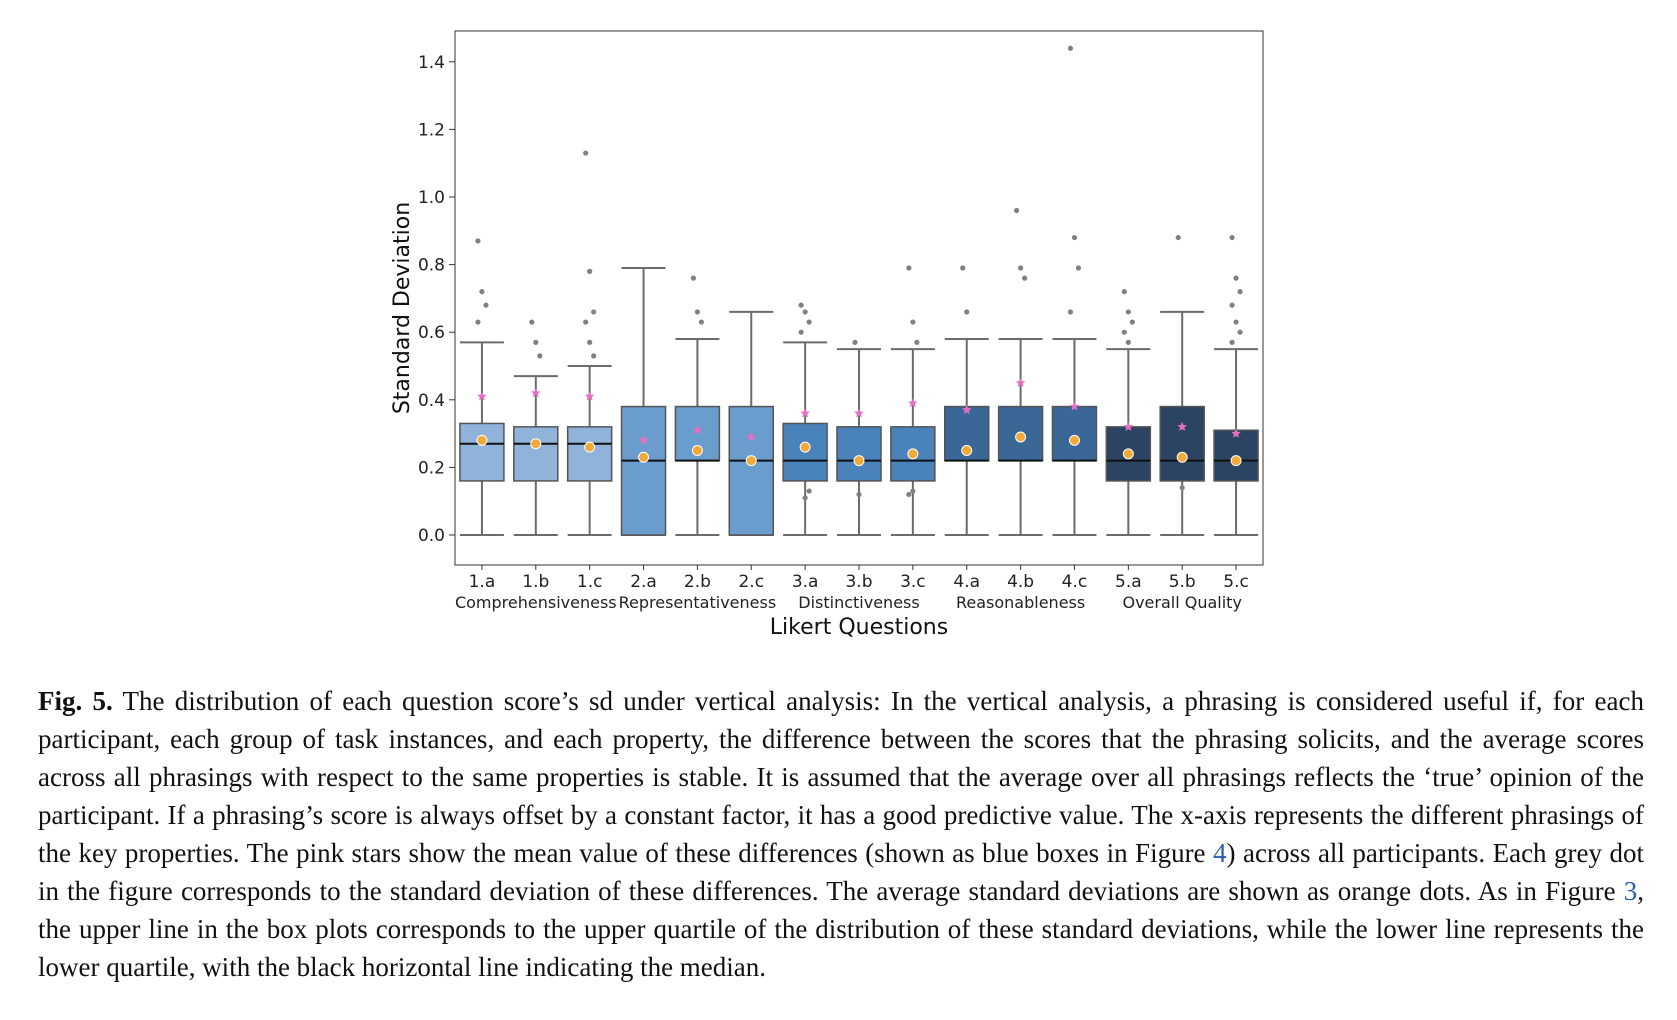  I want to click on x-tick-label: 4.c, so click(1075, 582).